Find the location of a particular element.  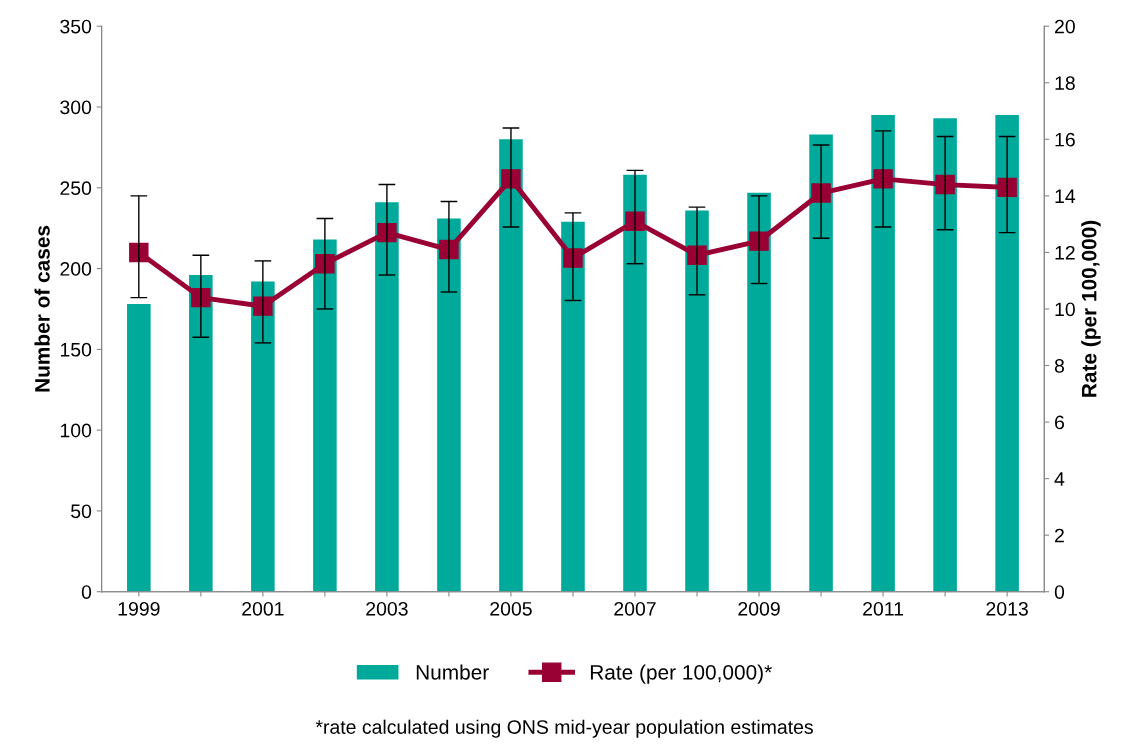

x-tick-label: 2009 is located at coordinates (759, 608).